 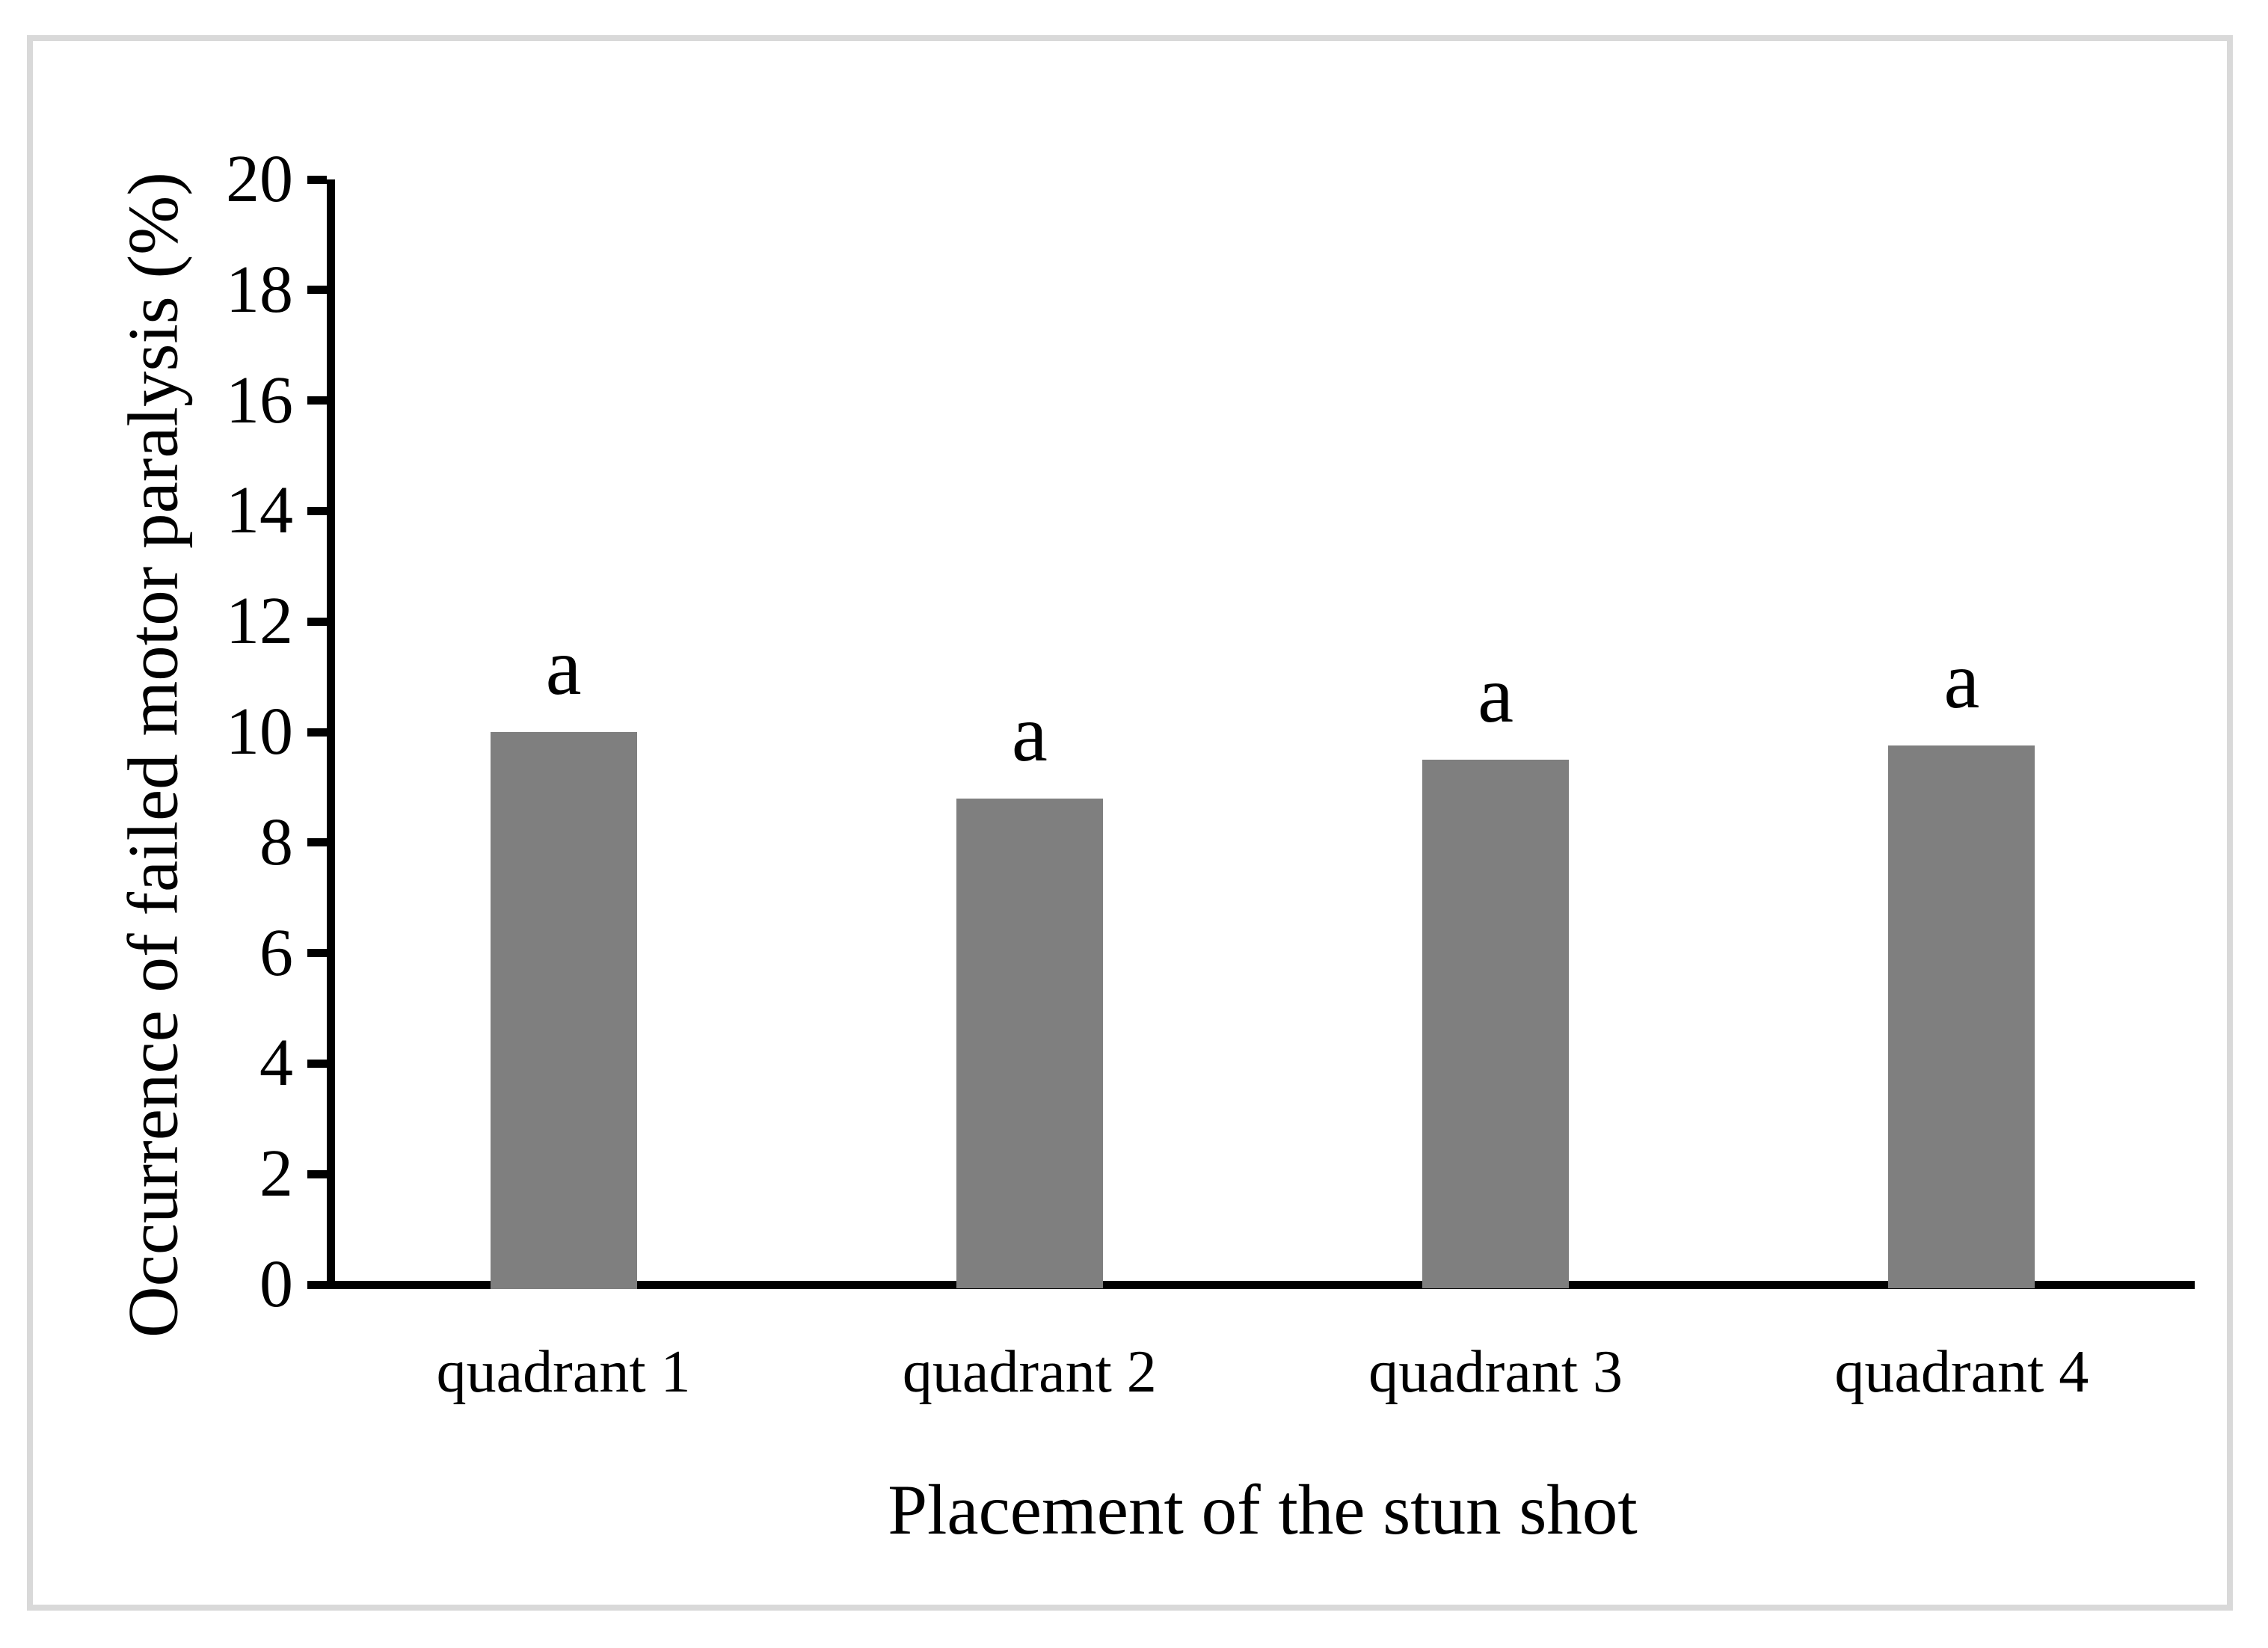 I want to click on y-axis-line, so click(x=330, y=734).